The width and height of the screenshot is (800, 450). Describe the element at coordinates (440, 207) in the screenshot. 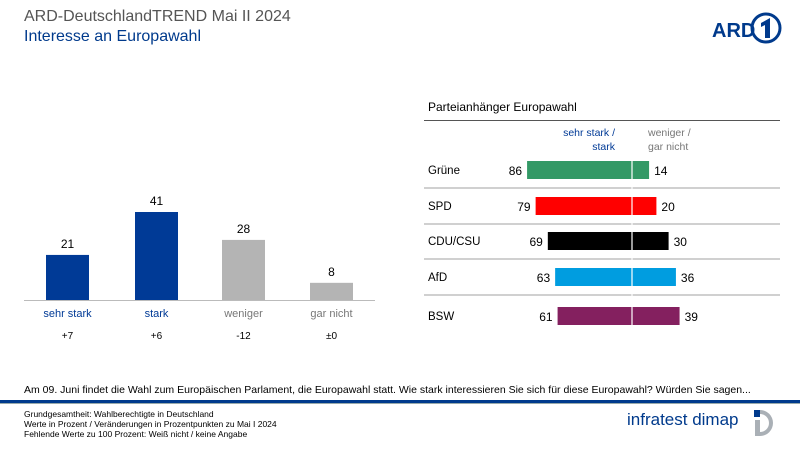

I see `party-label: SPD` at that location.